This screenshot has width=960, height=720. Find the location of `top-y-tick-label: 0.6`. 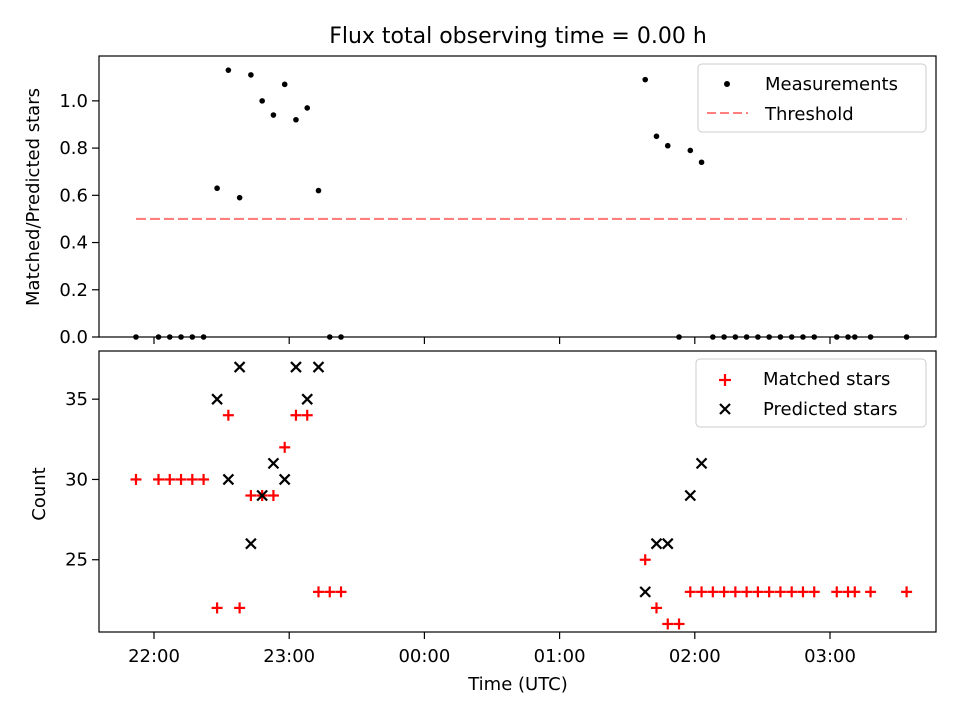

top-y-tick-label: 0.6 is located at coordinates (73, 195).